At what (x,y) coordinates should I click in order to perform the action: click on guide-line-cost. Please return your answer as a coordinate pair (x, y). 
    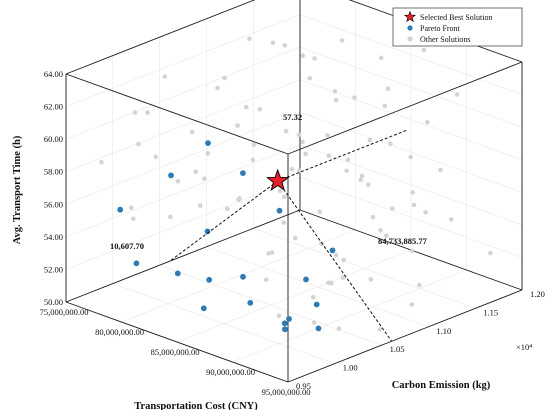
    Looking at the image, I should click on (335, 261).